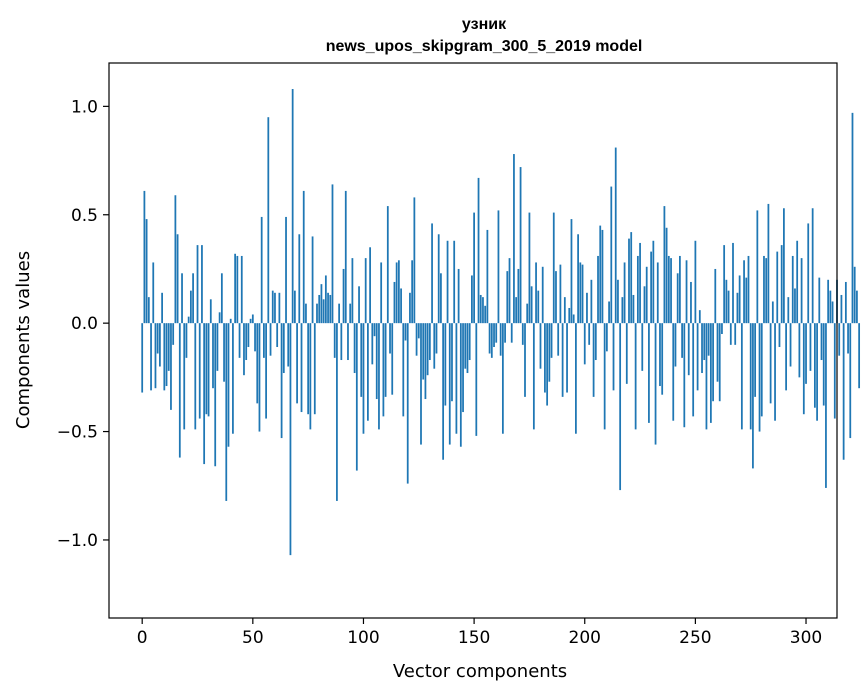  Describe the element at coordinates (84, 324) in the screenshot. I see `y-tick-label: 0.0` at that location.